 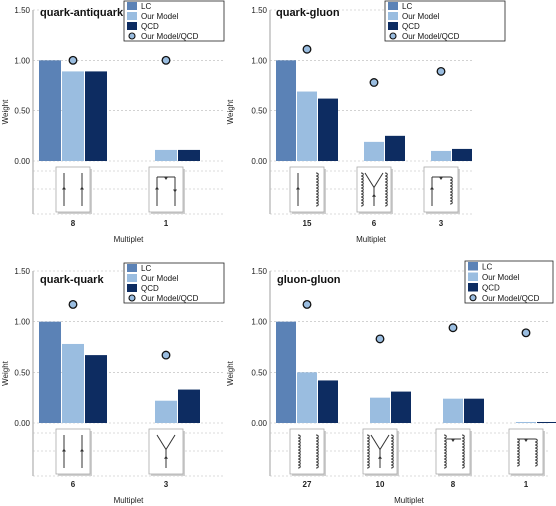 What do you see at coordinates (82, 13) in the screenshot?
I see `chart-title: quark-antiquark` at bounding box center [82, 13].